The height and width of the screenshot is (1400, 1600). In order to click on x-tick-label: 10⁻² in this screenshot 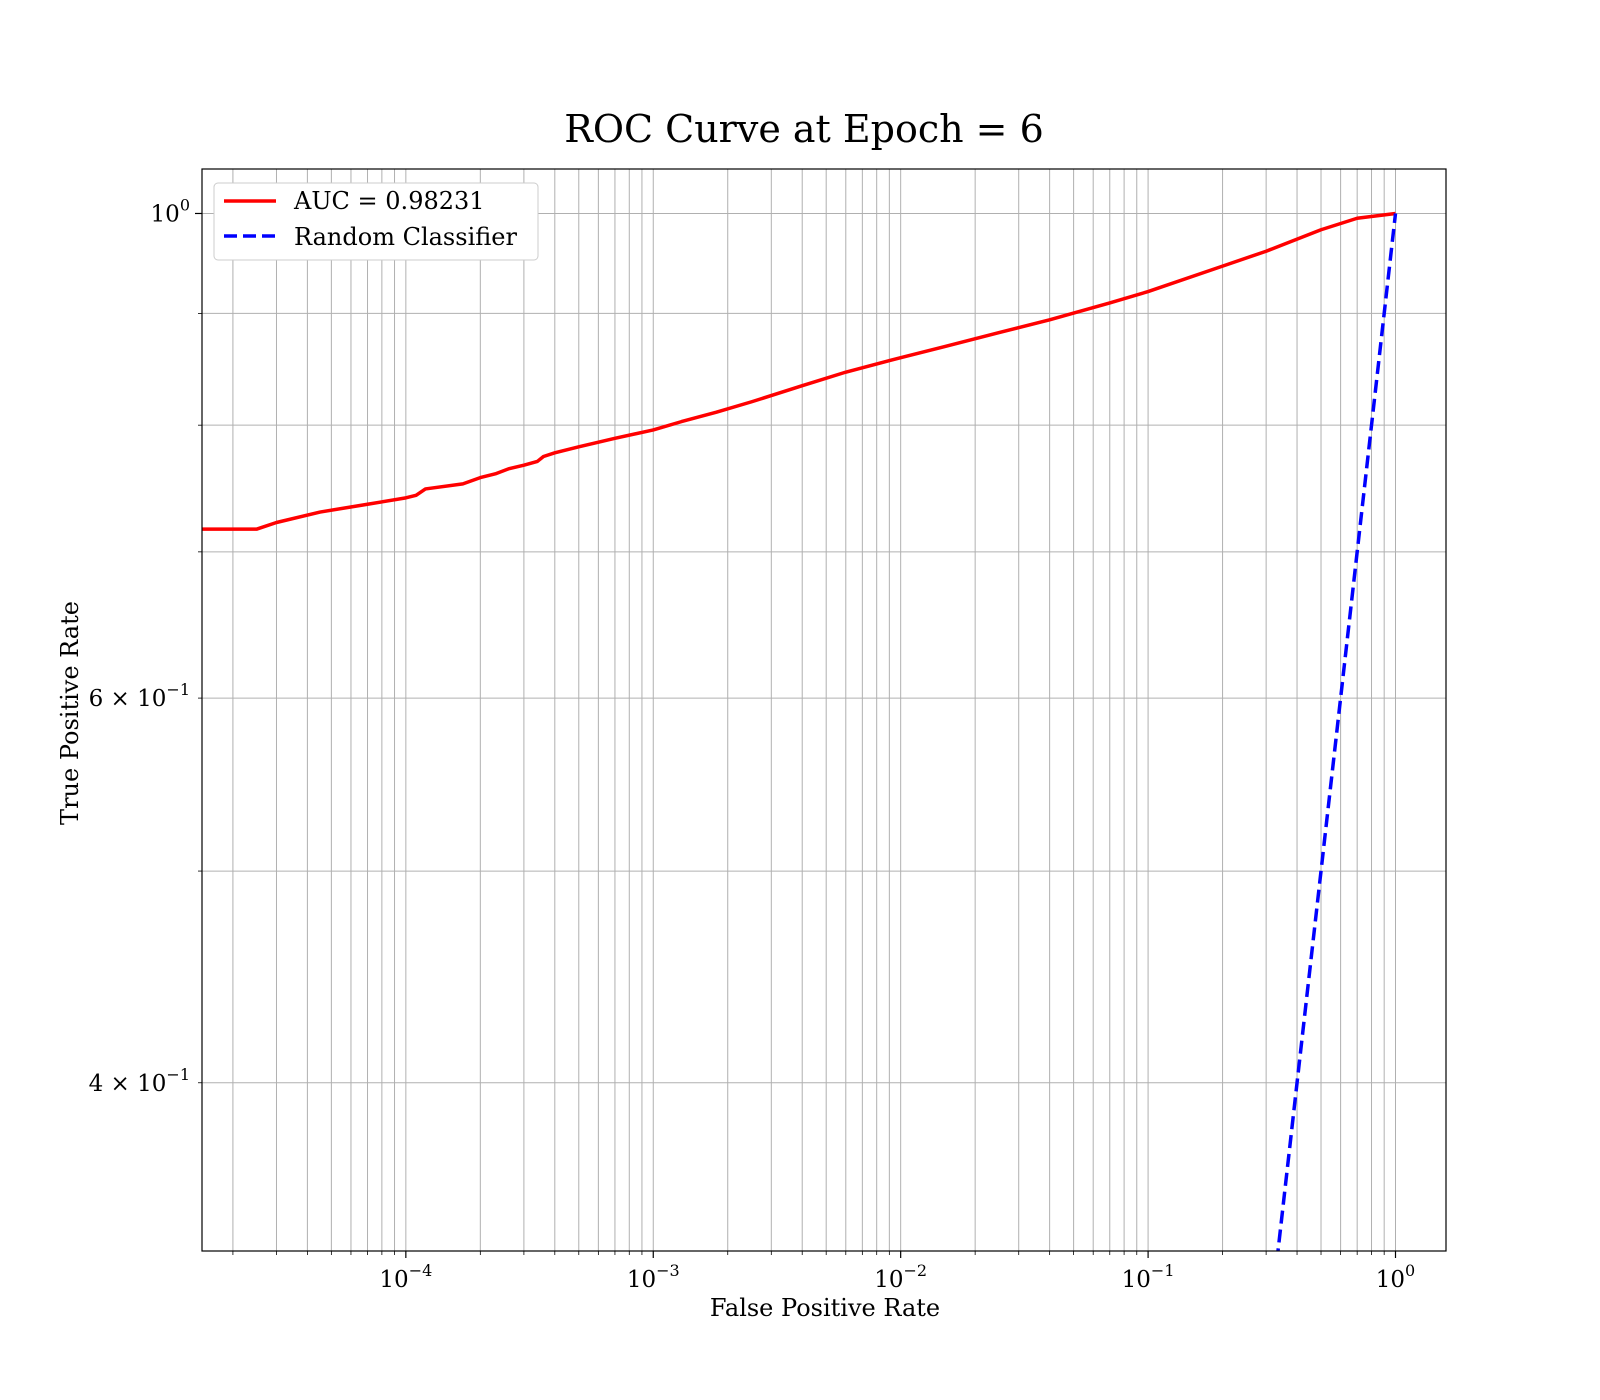, I will do `click(900, 1277)`.